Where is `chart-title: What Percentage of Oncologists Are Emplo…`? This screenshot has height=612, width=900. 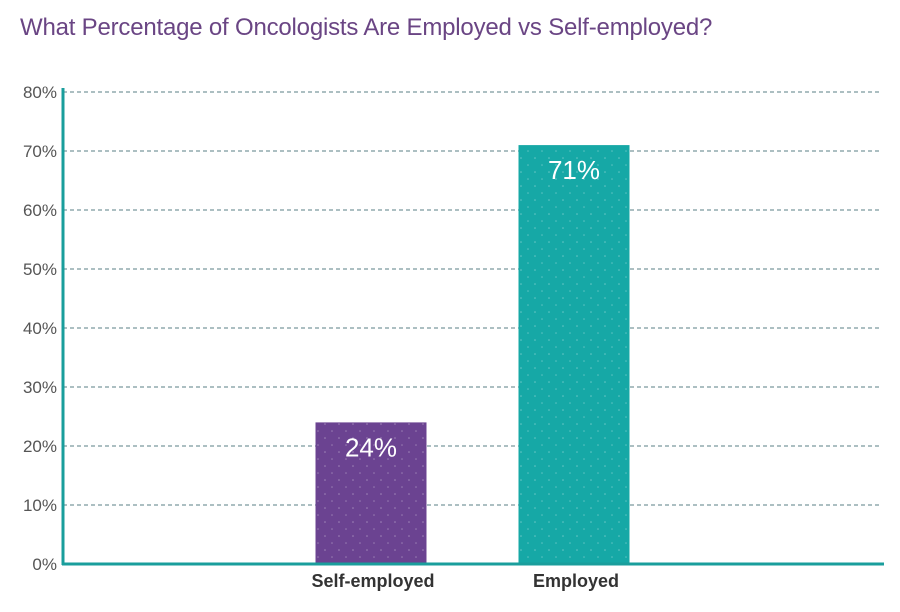
chart-title: What Percentage of Oncologists Are Emplo… is located at coordinates (366, 27).